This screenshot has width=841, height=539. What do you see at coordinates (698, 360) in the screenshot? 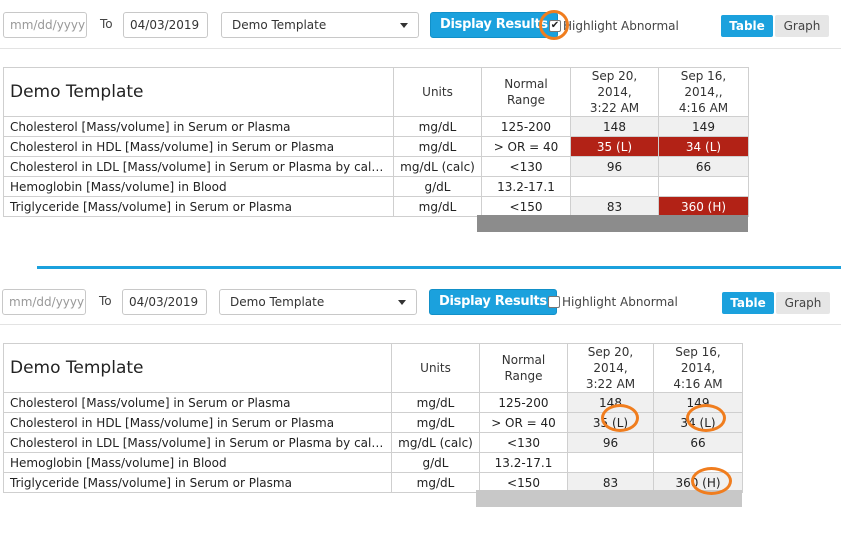
I see `date-header-date: Sep 16, 2014,` at bounding box center [698, 360].